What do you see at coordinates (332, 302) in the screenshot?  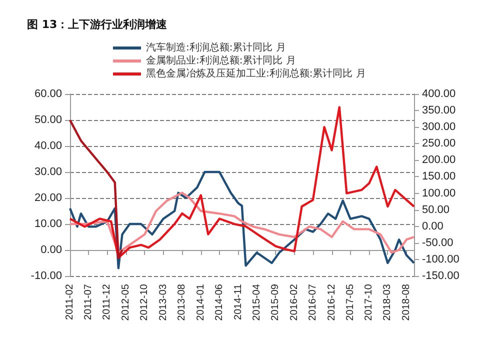 I see `x-tick-label: 2016-12` at bounding box center [332, 302].